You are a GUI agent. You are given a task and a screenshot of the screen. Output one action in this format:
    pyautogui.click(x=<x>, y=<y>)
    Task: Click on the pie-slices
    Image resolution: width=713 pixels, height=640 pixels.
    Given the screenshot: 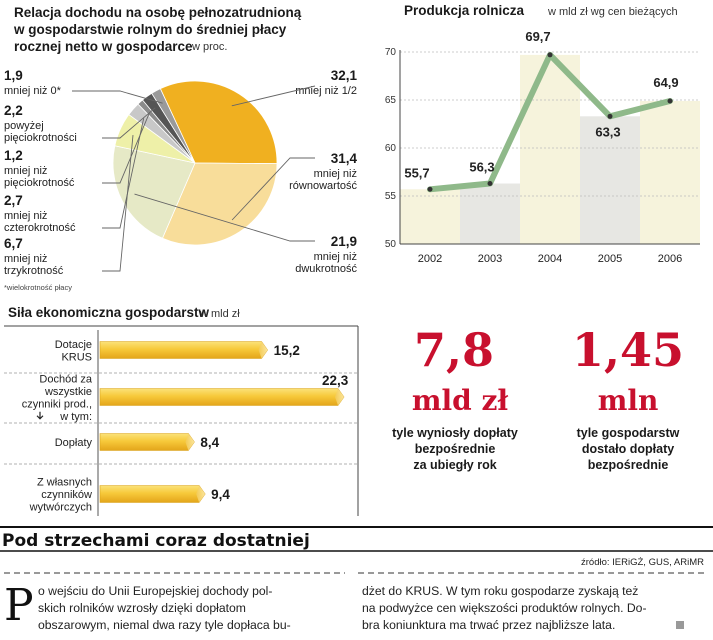 What is the action you would take?
    pyautogui.click(x=195, y=163)
    